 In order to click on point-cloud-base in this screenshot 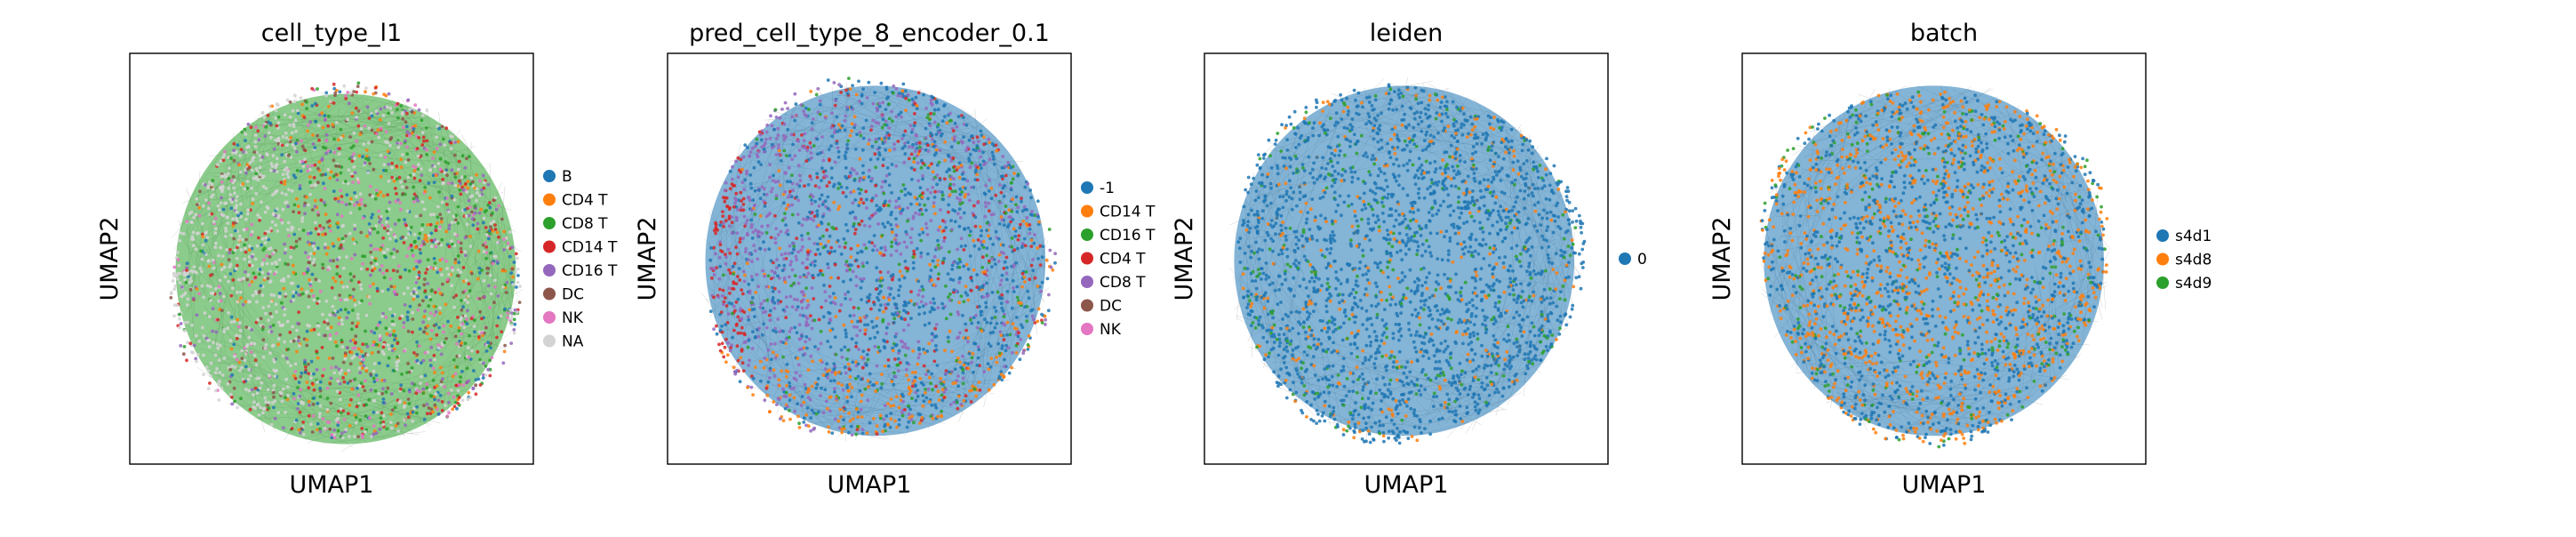, I will do `click(346, 269)`.